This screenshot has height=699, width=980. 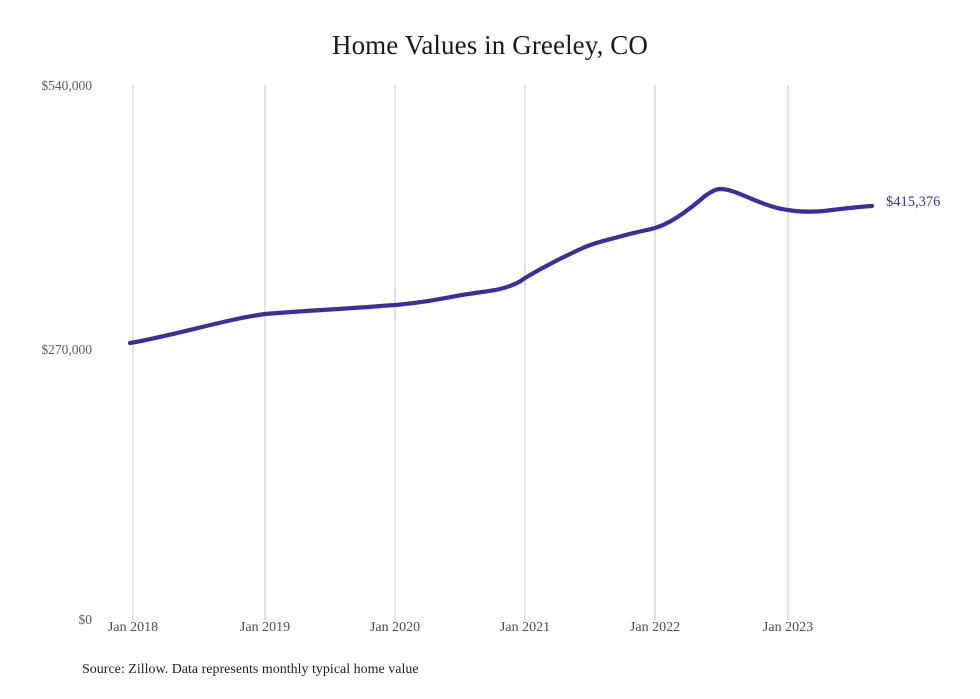 I want to click on x-axis-label-jan-2019: Jan 2019, so click(x=265, y=627).